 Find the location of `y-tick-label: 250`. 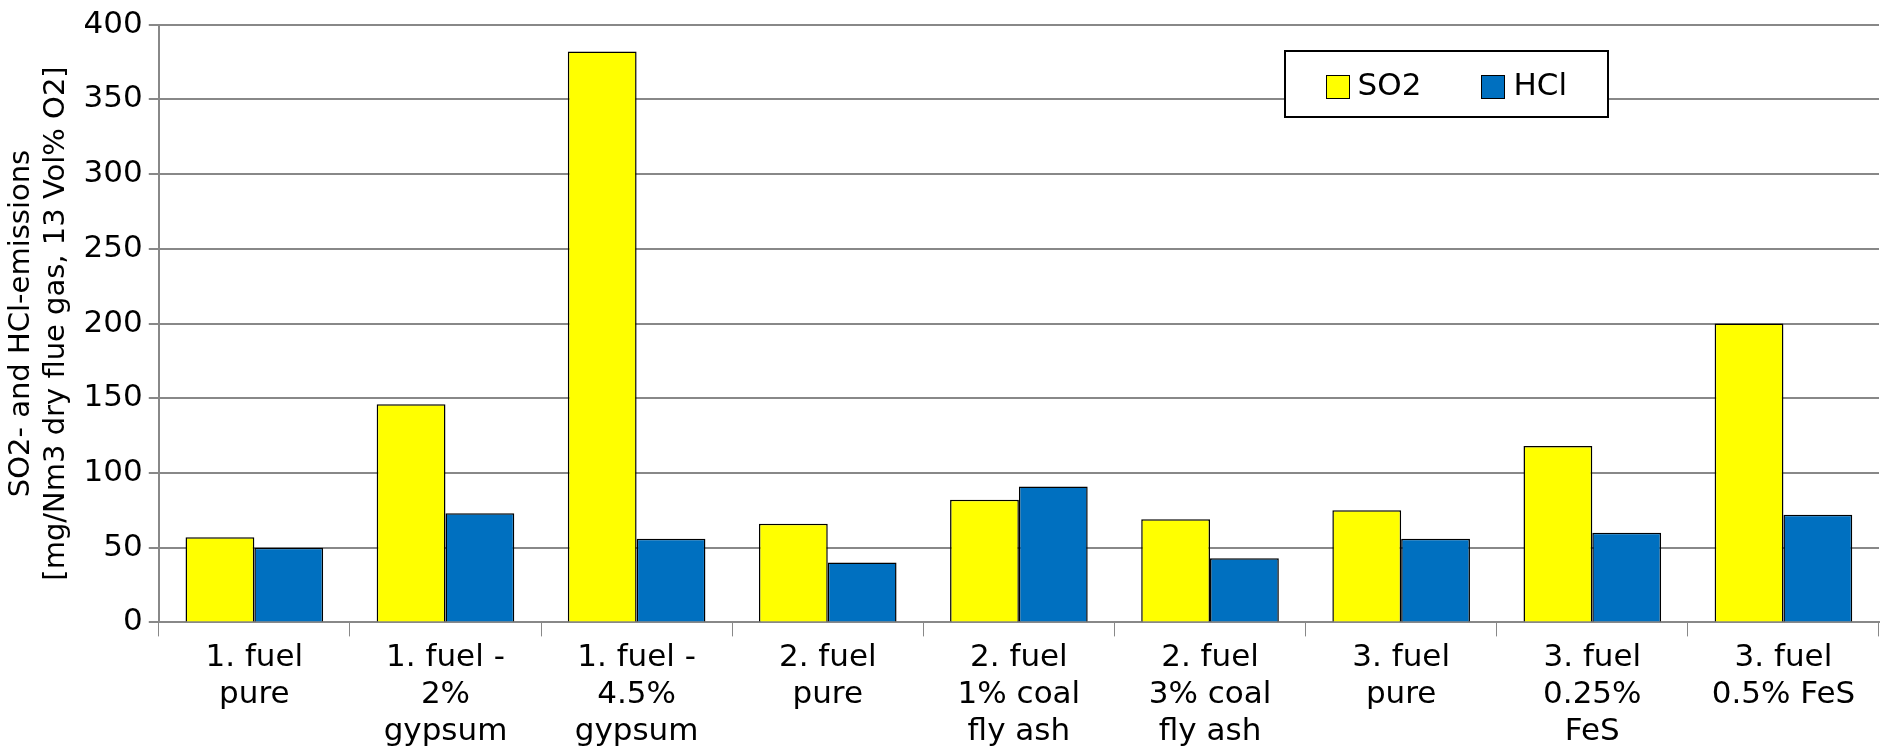

y-tick-label: 250 is located at coordinates (113, 245).